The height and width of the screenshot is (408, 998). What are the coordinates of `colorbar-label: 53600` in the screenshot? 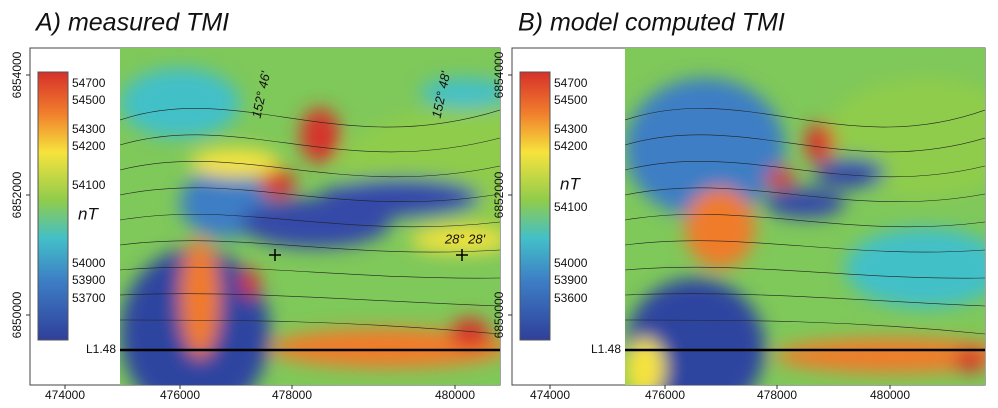 It's located at (571, 298).